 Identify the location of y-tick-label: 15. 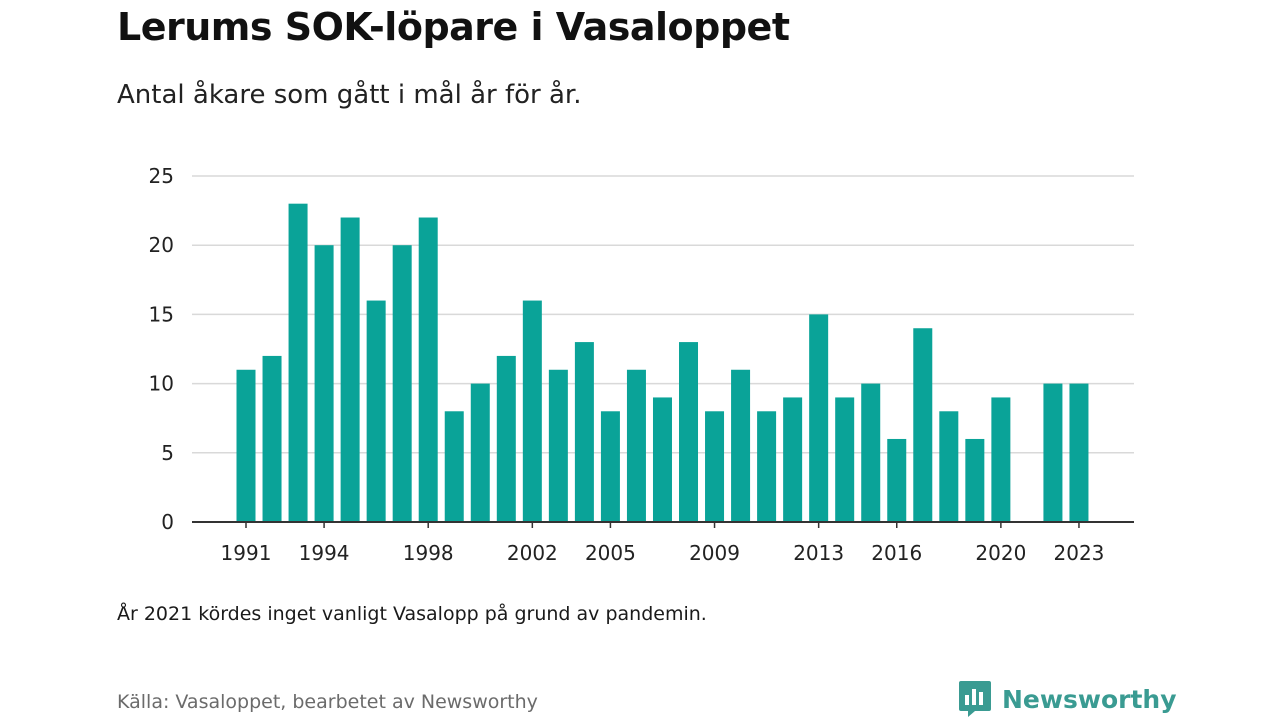
(161, 314).